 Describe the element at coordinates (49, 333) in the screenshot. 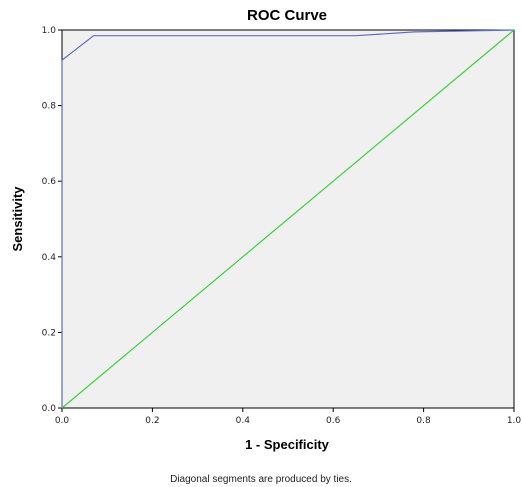

I see `y-tick-label: 0.2` at that location.